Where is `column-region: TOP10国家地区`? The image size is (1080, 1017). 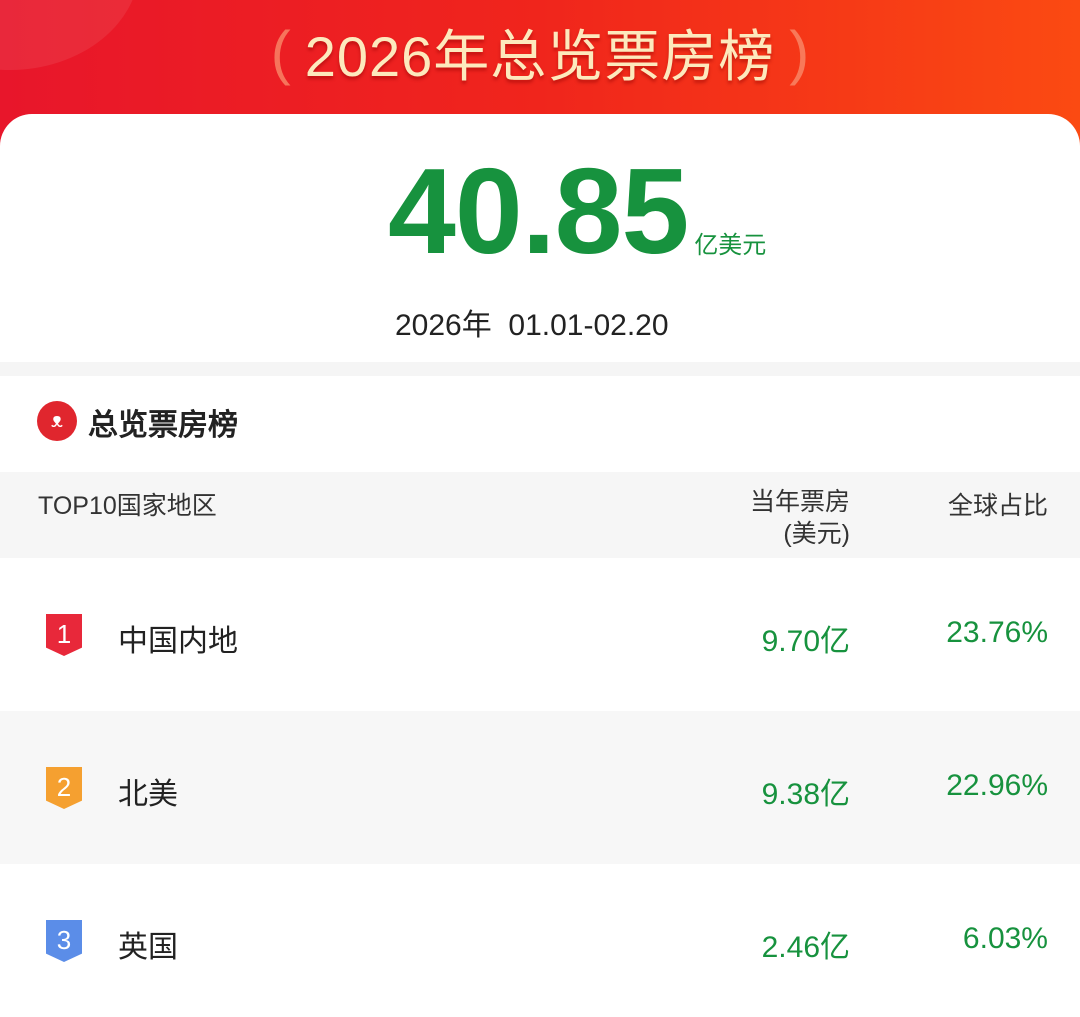
column-region: TOP10国家地区 is located at coordinates (127, 506).